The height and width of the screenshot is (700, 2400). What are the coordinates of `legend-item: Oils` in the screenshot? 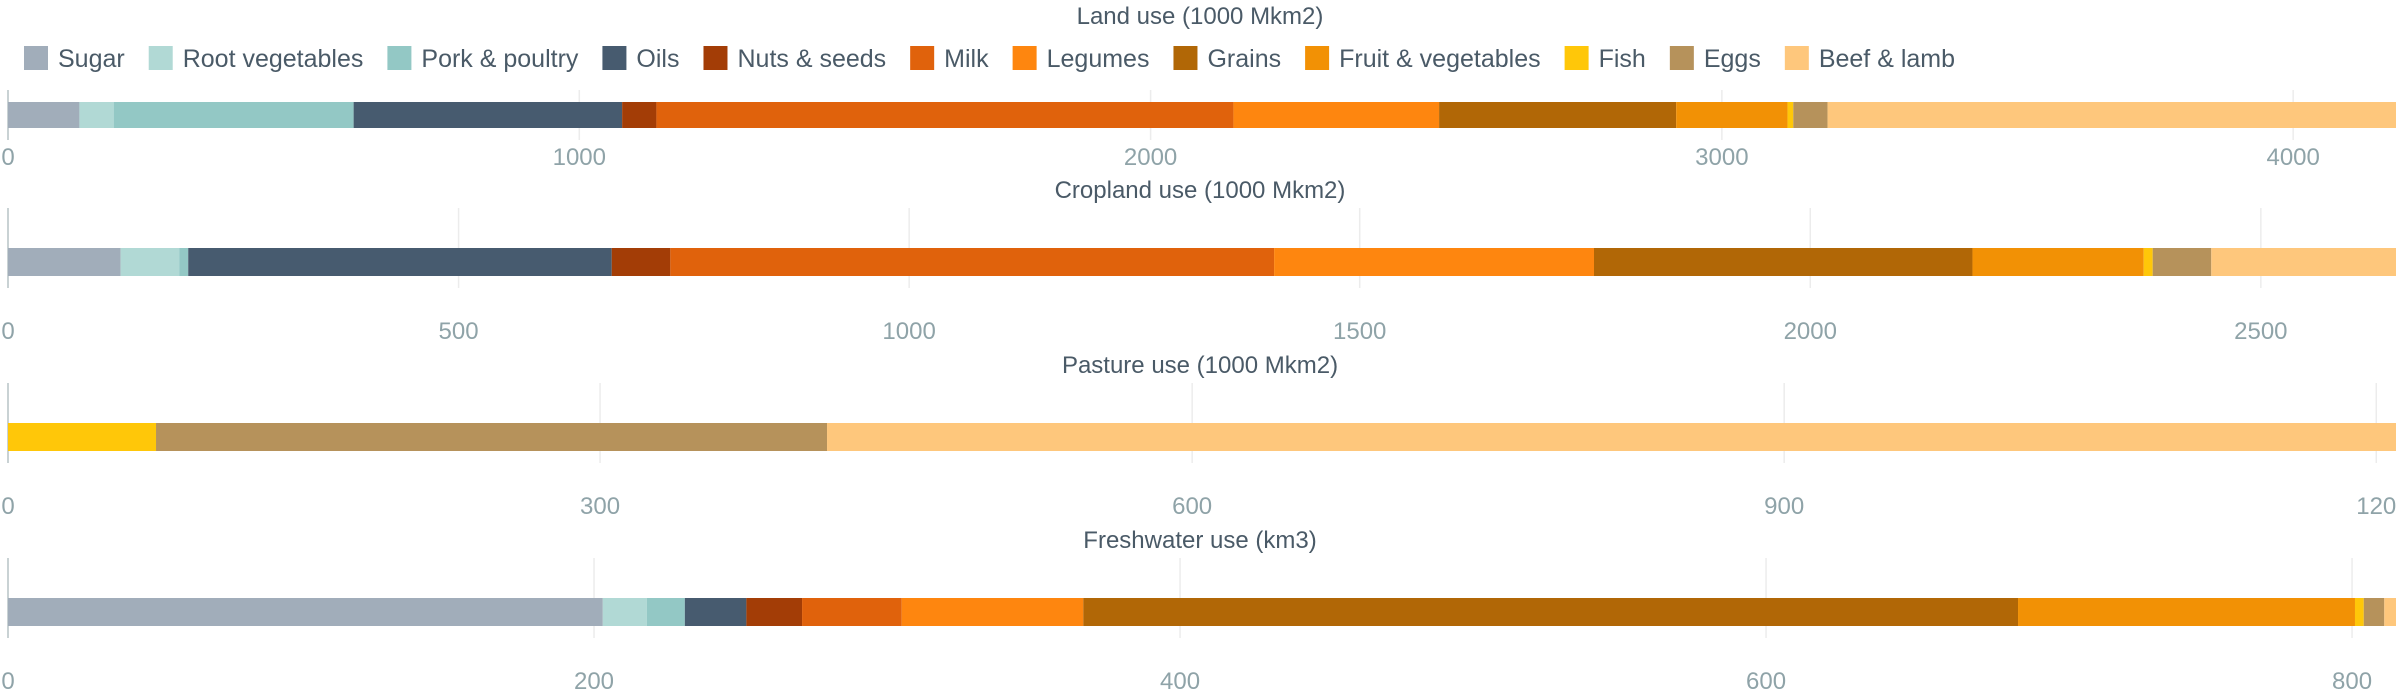 It's located at (640, 59).